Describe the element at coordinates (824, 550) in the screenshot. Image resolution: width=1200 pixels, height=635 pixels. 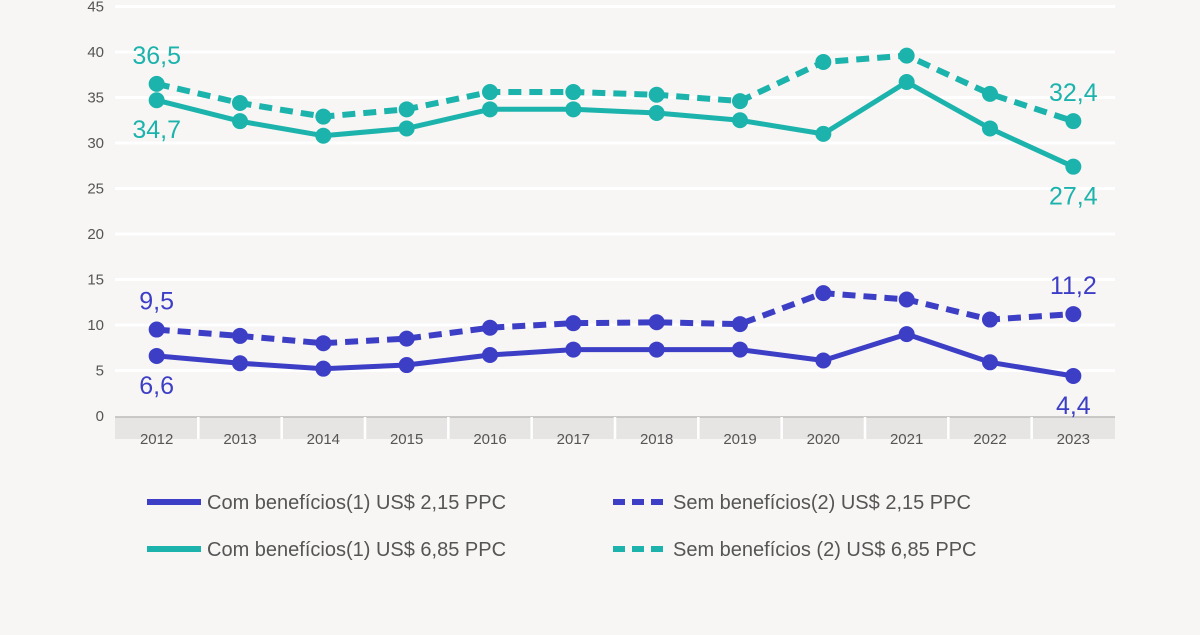
I see `legend-label: Sem benefícios (2) US$ 6,85 PPC` at that location.